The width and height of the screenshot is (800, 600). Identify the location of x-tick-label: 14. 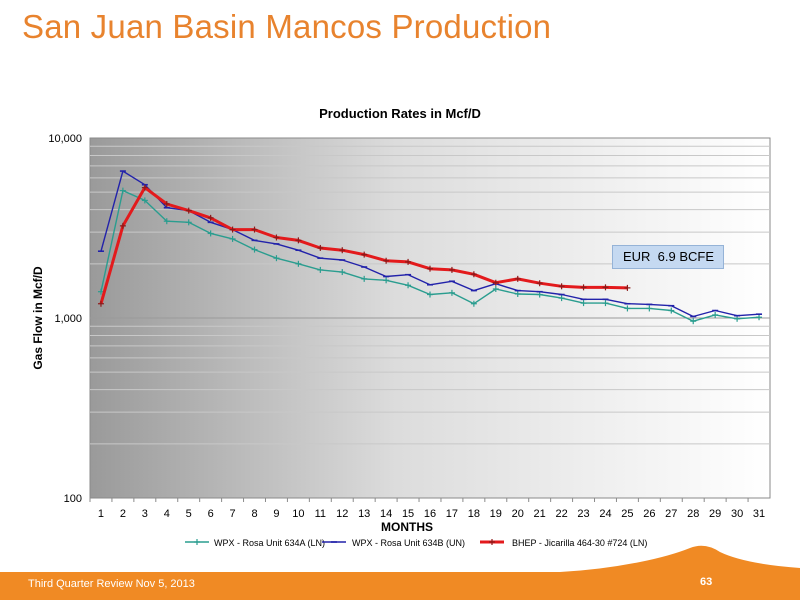
(386, 514).